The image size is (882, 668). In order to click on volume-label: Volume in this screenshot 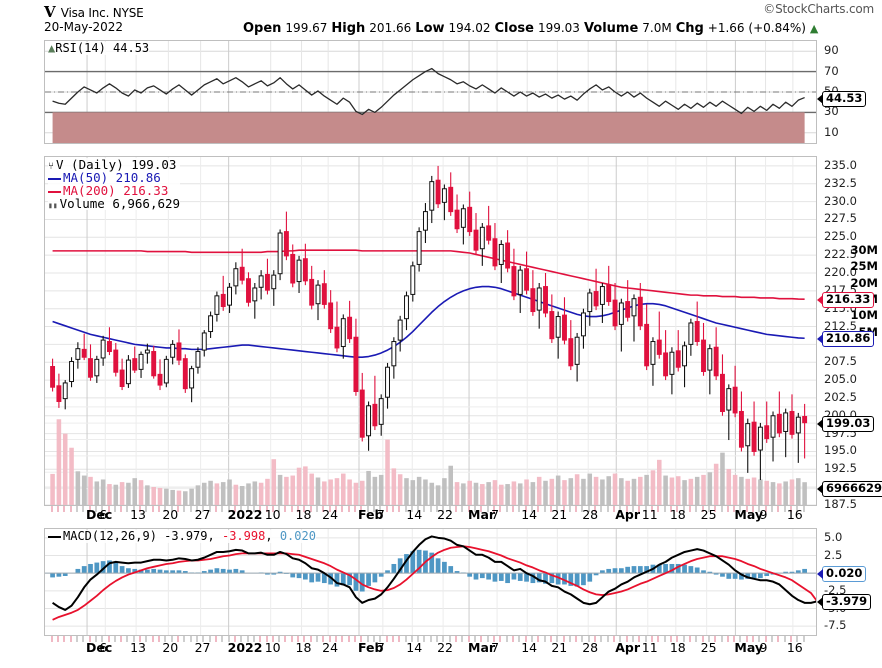, I will do `click(611, 28)`.